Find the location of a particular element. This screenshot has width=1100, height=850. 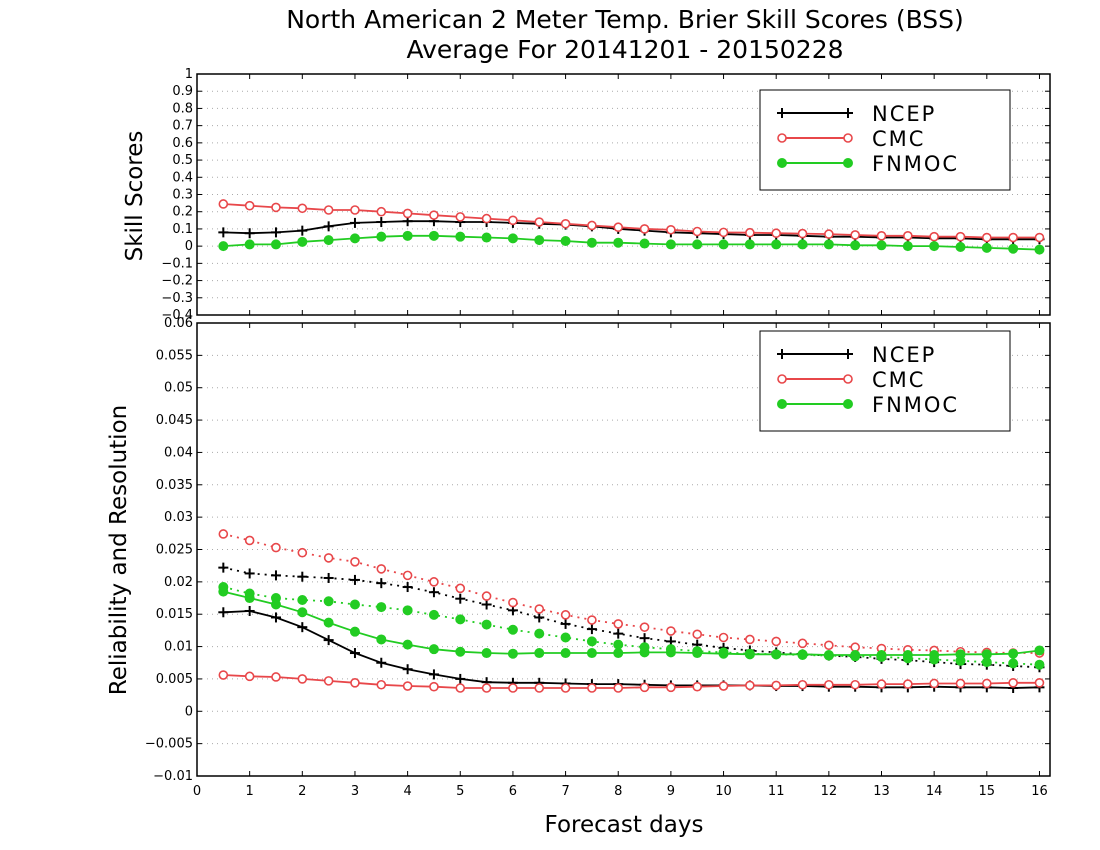

y-tick-label: 0.025 is located at coordinates (174, 550).